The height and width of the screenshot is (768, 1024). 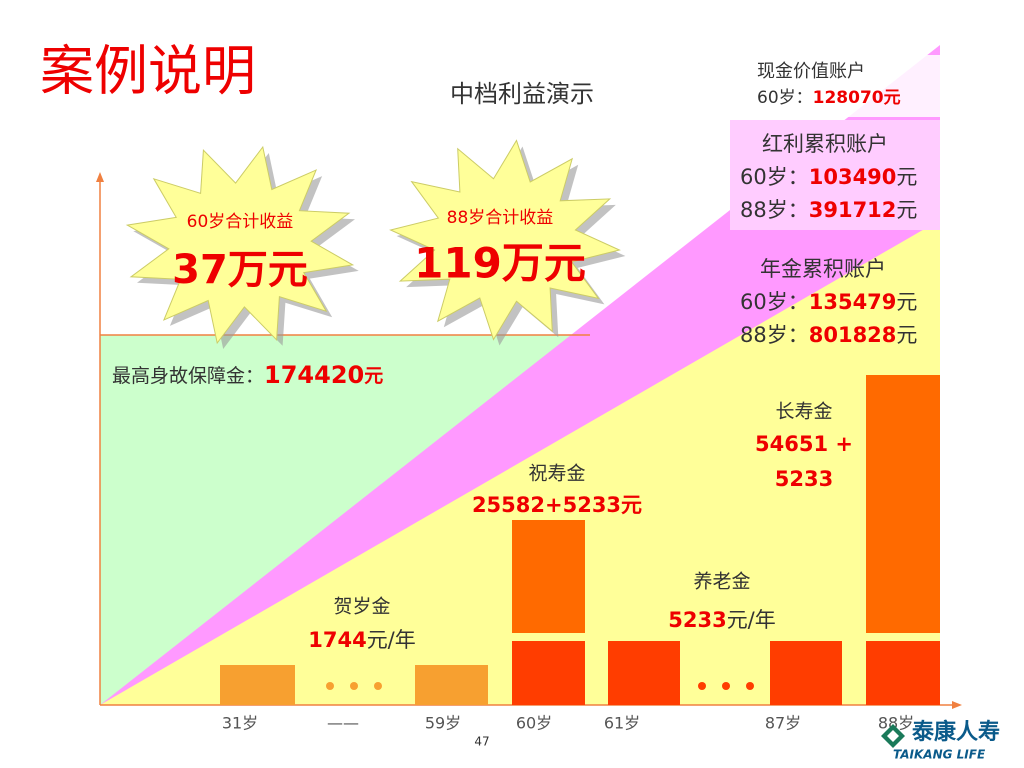 What do you see at coordinates (556, 474) in the screenshot?
I see `benefit-name: 祝寿金` at bounding box center [556, 474].